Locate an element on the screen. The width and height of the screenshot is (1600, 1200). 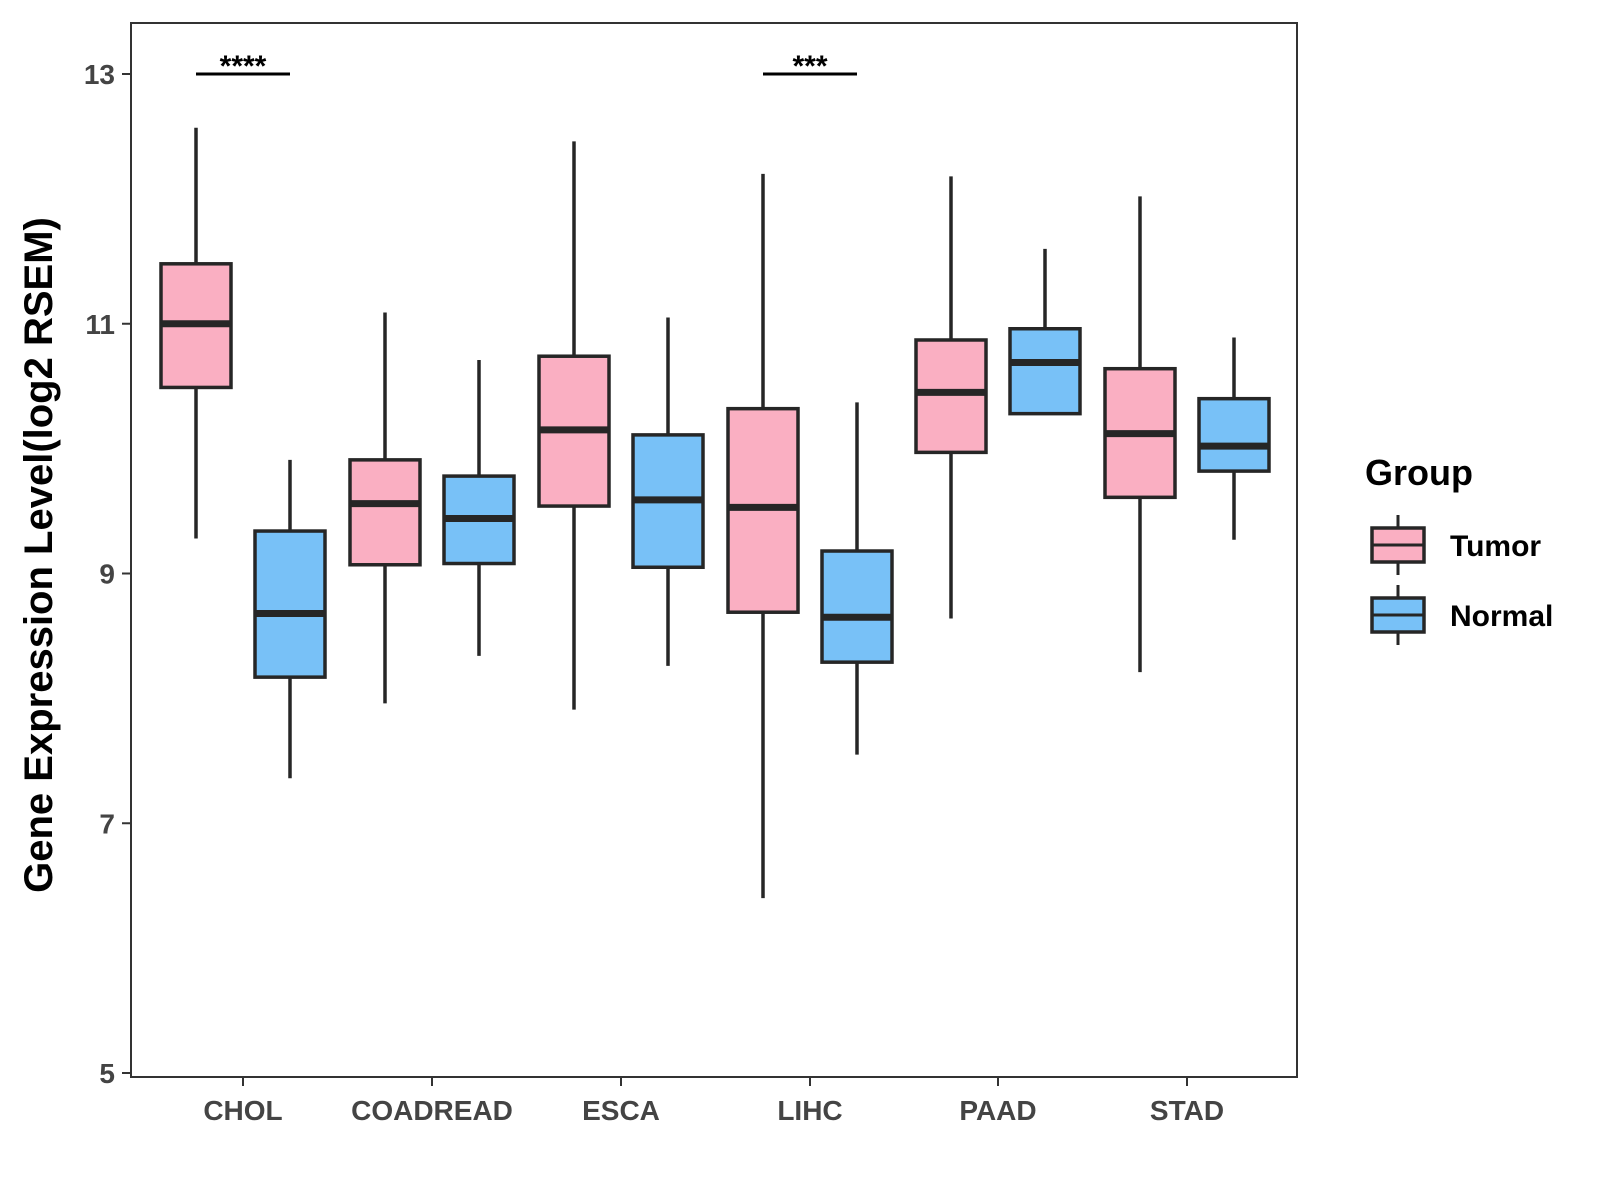
box-tumor-coadread is located at coordinates (385, 508).